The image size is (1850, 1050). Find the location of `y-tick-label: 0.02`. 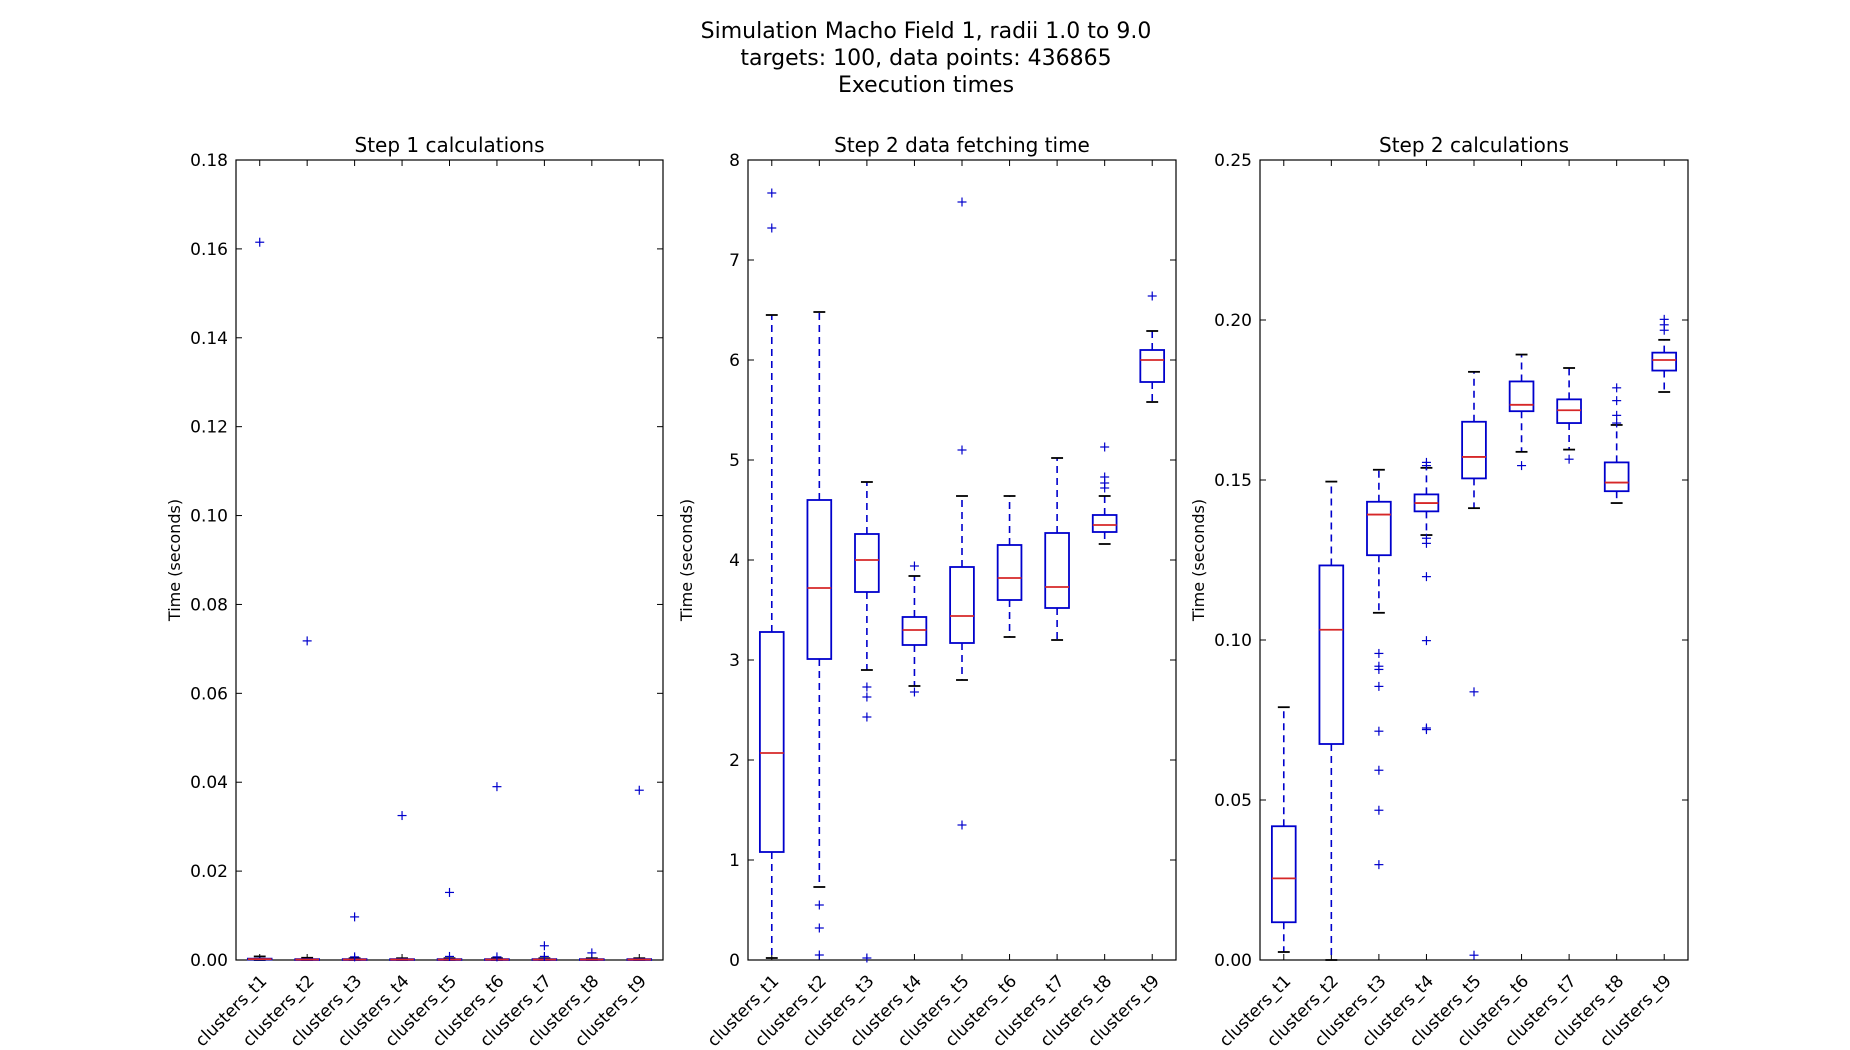

y-tick-label: 0.02 is located at coordinates (209, 872).